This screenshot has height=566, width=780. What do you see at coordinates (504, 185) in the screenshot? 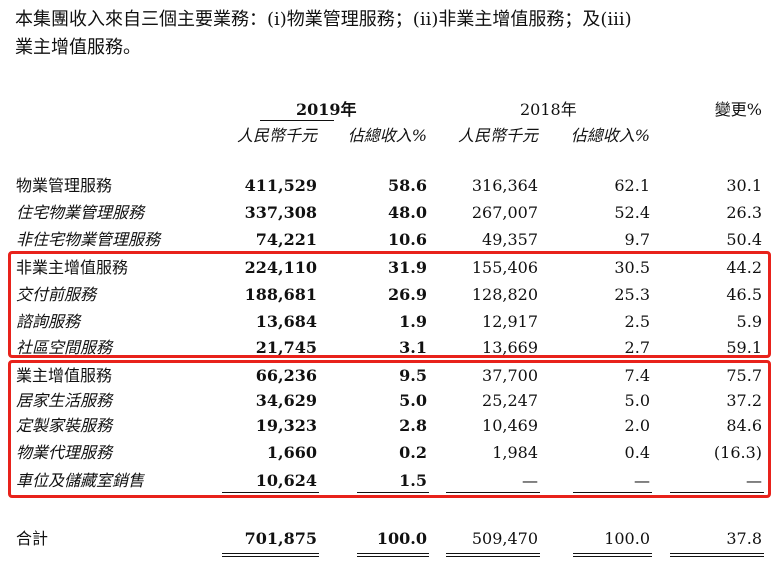
I see `cell-2018-rmb: 316,364` at bounding box center [504, 185].